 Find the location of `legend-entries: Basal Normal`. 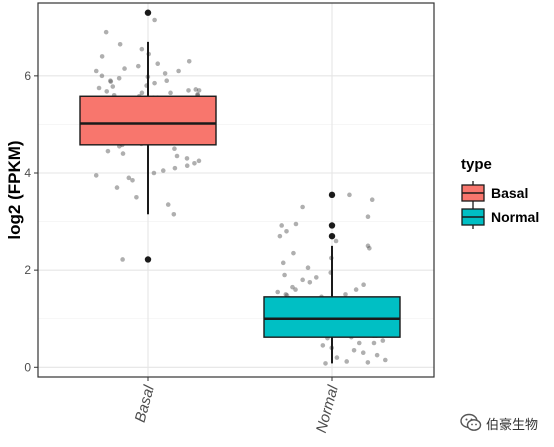

legend-entries: Basal Normal is located at coordinates (500, 205).